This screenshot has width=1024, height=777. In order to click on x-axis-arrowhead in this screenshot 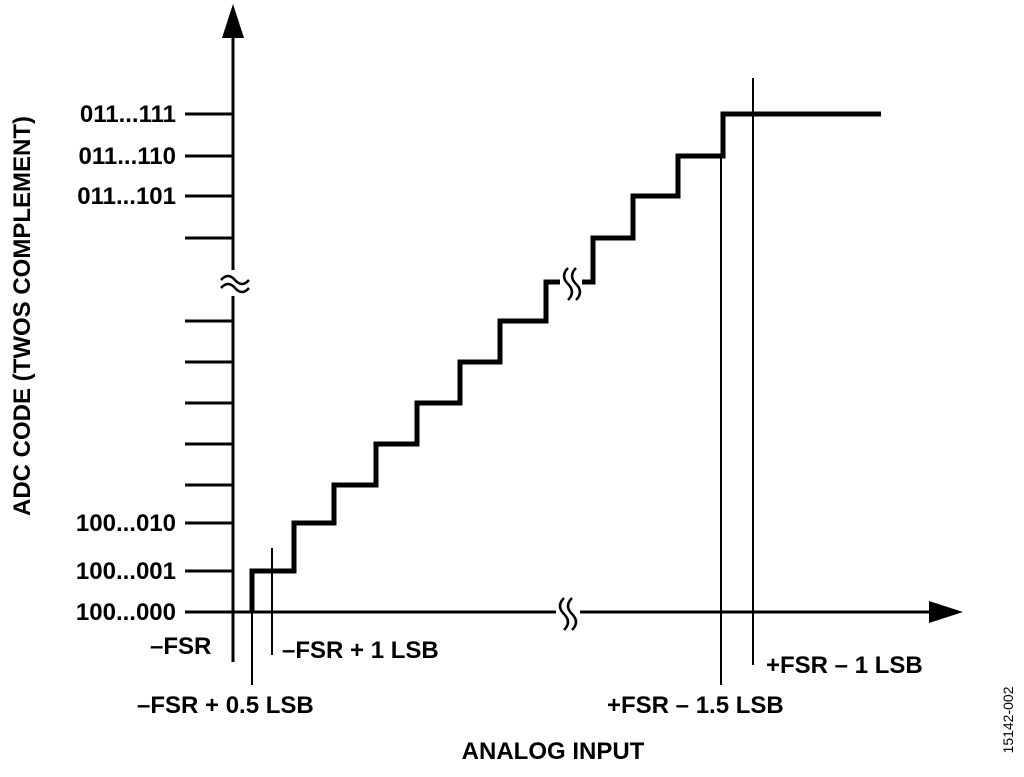, I will do `click(946, 612)`.